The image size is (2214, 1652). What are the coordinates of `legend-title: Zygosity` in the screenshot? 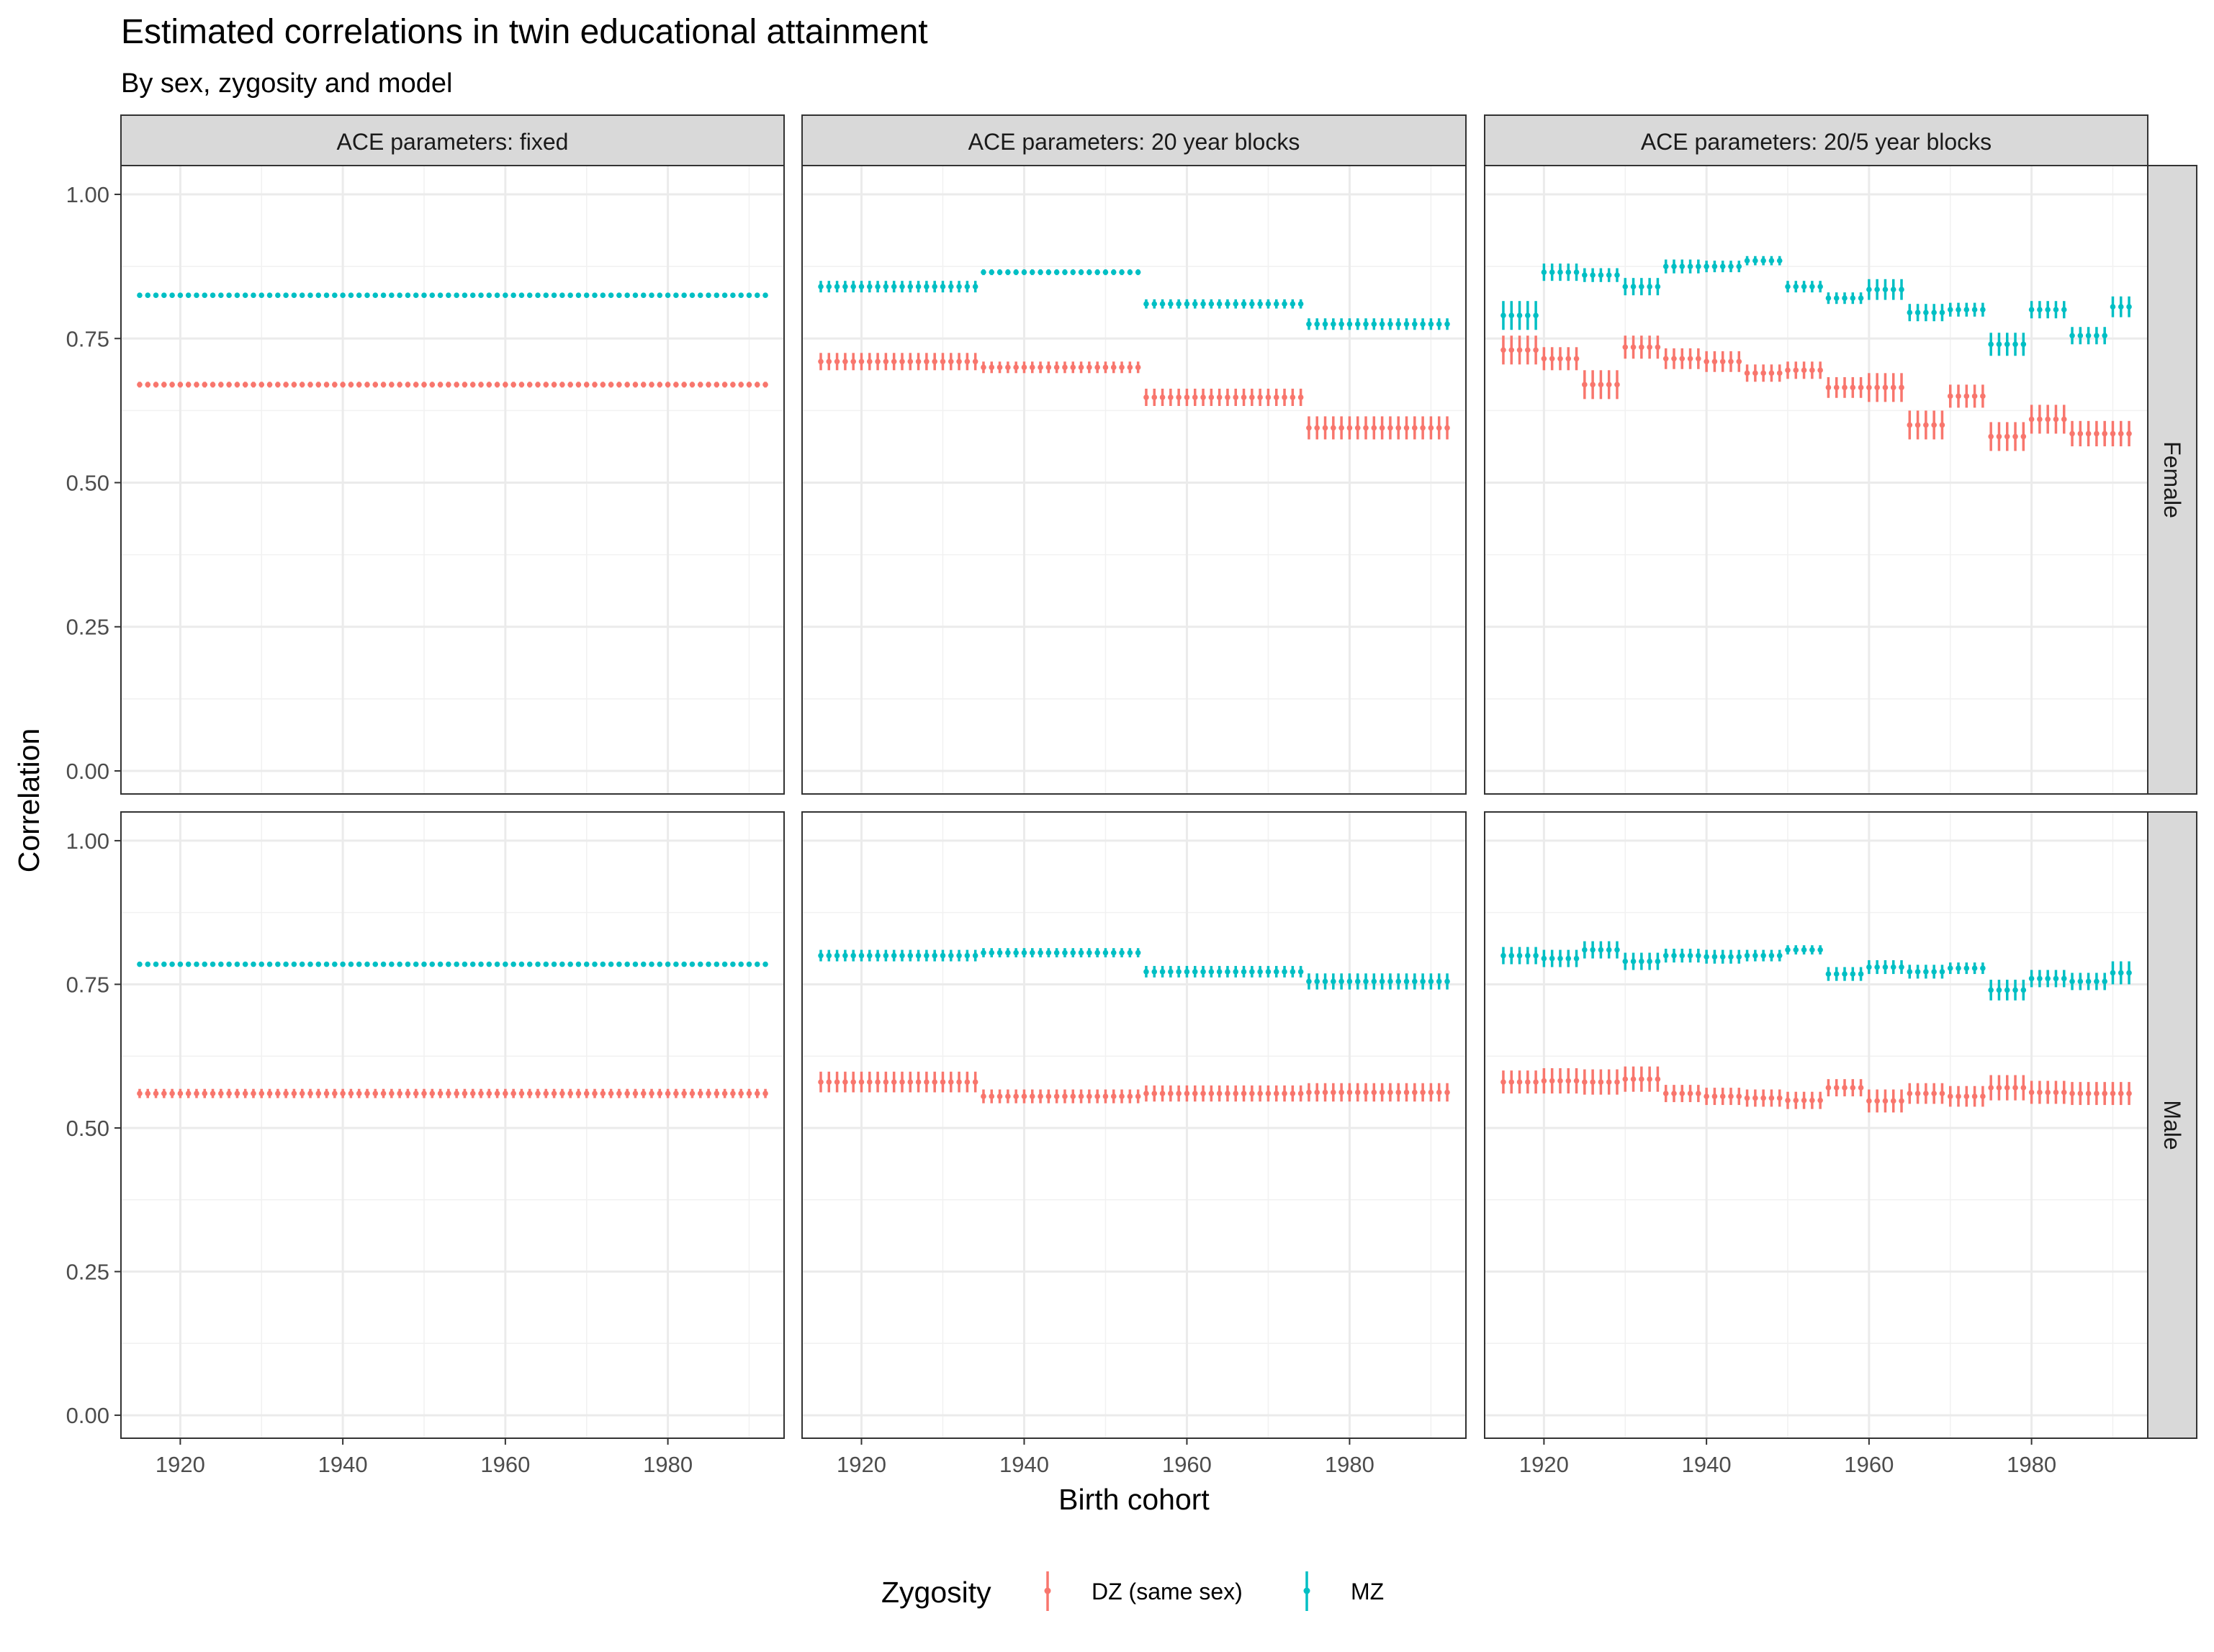 It's located at (936, 1593).